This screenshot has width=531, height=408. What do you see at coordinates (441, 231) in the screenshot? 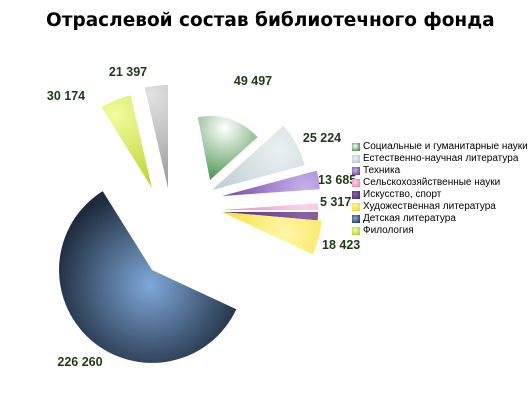
I see `legend-item-8: Филология` at bounding box center [441, 231].